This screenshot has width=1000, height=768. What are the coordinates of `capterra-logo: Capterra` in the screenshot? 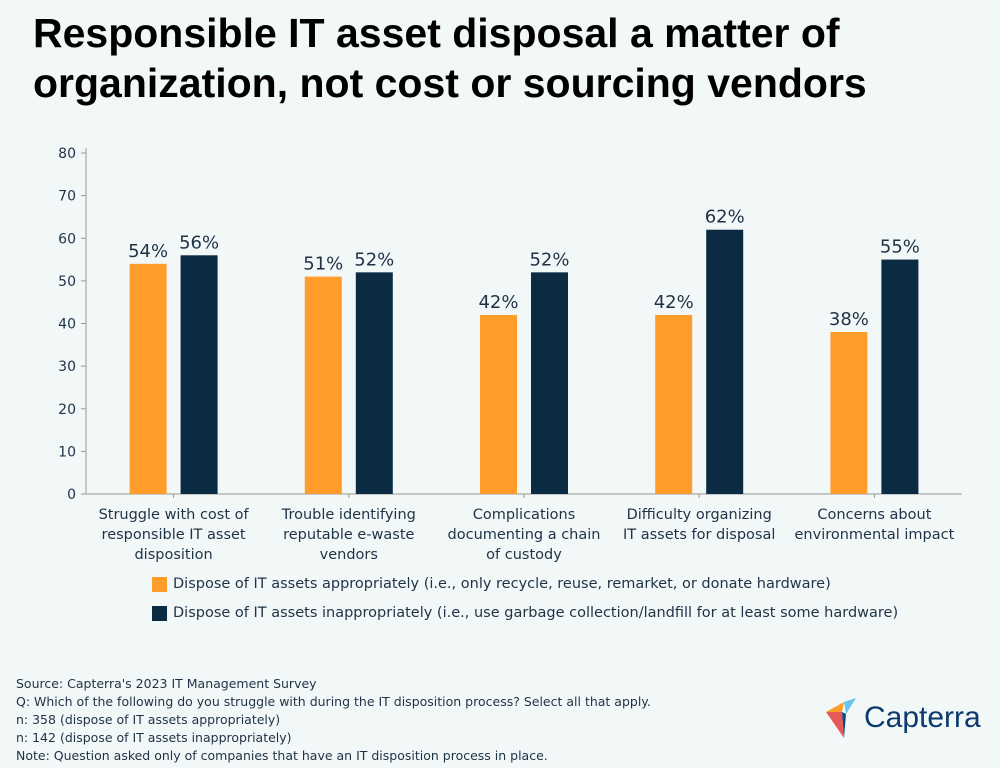 It's located at (903, 718).